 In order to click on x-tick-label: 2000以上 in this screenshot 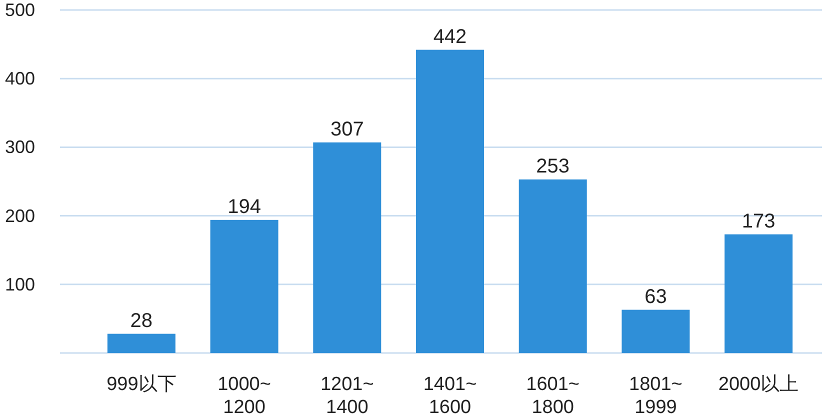, I will do `click(758, 384)`.